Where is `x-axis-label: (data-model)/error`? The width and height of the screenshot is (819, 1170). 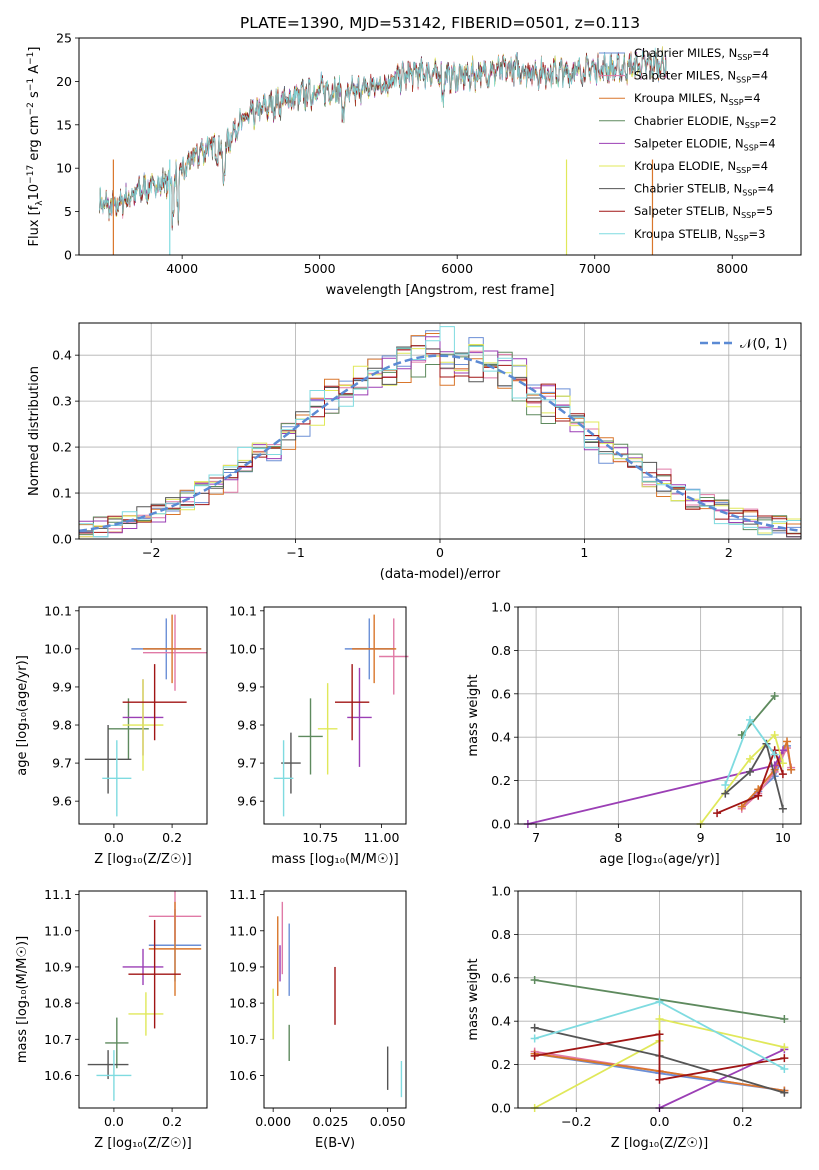 x-axis-label: (data-model)/error is located at coordinates (440, 574).